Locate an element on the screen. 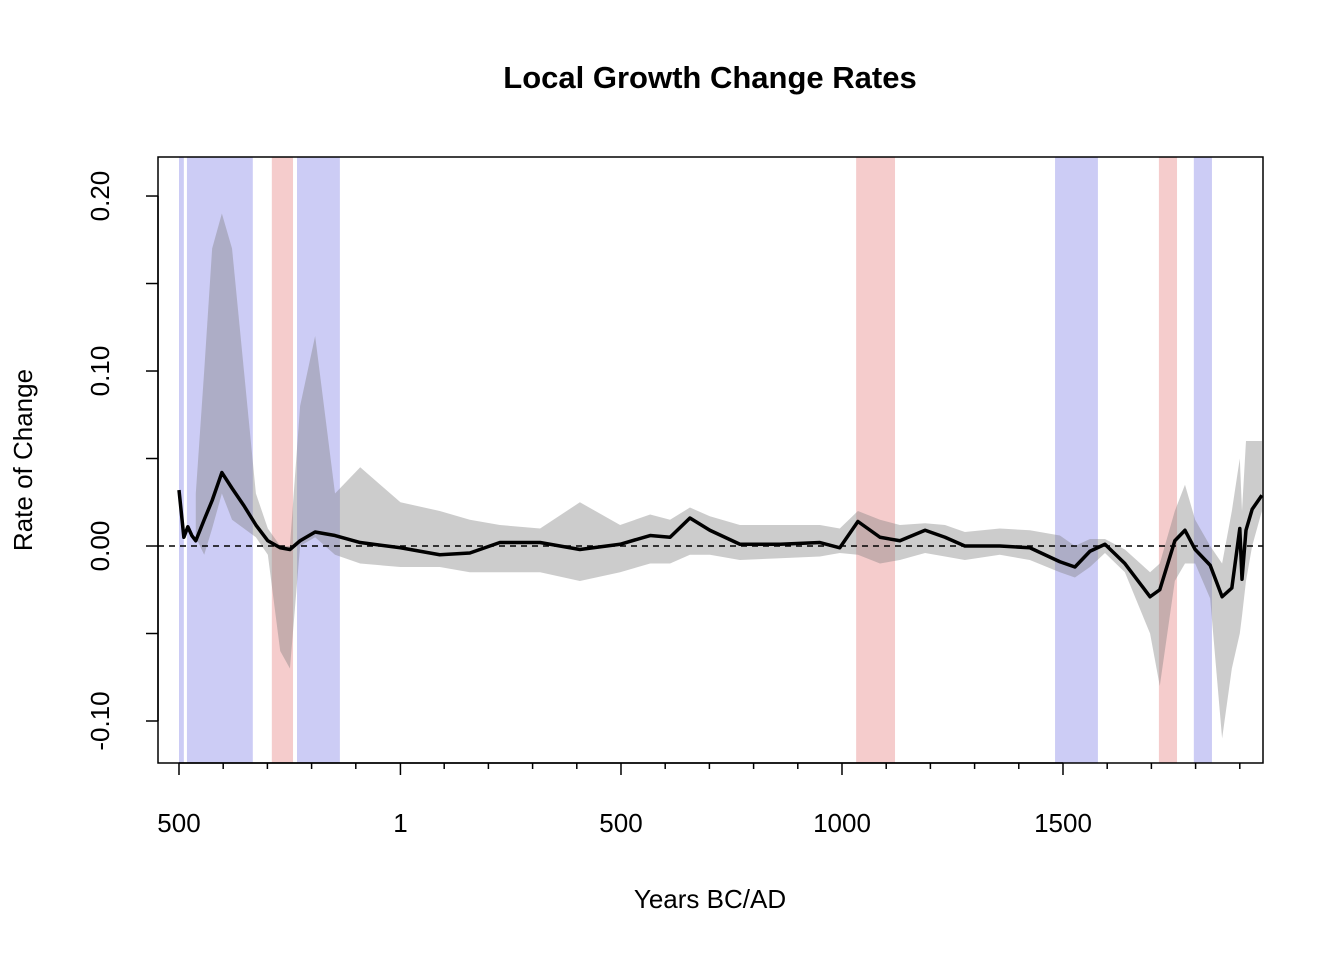  x-tick-label: 1 is located at coordinates (400, 823).